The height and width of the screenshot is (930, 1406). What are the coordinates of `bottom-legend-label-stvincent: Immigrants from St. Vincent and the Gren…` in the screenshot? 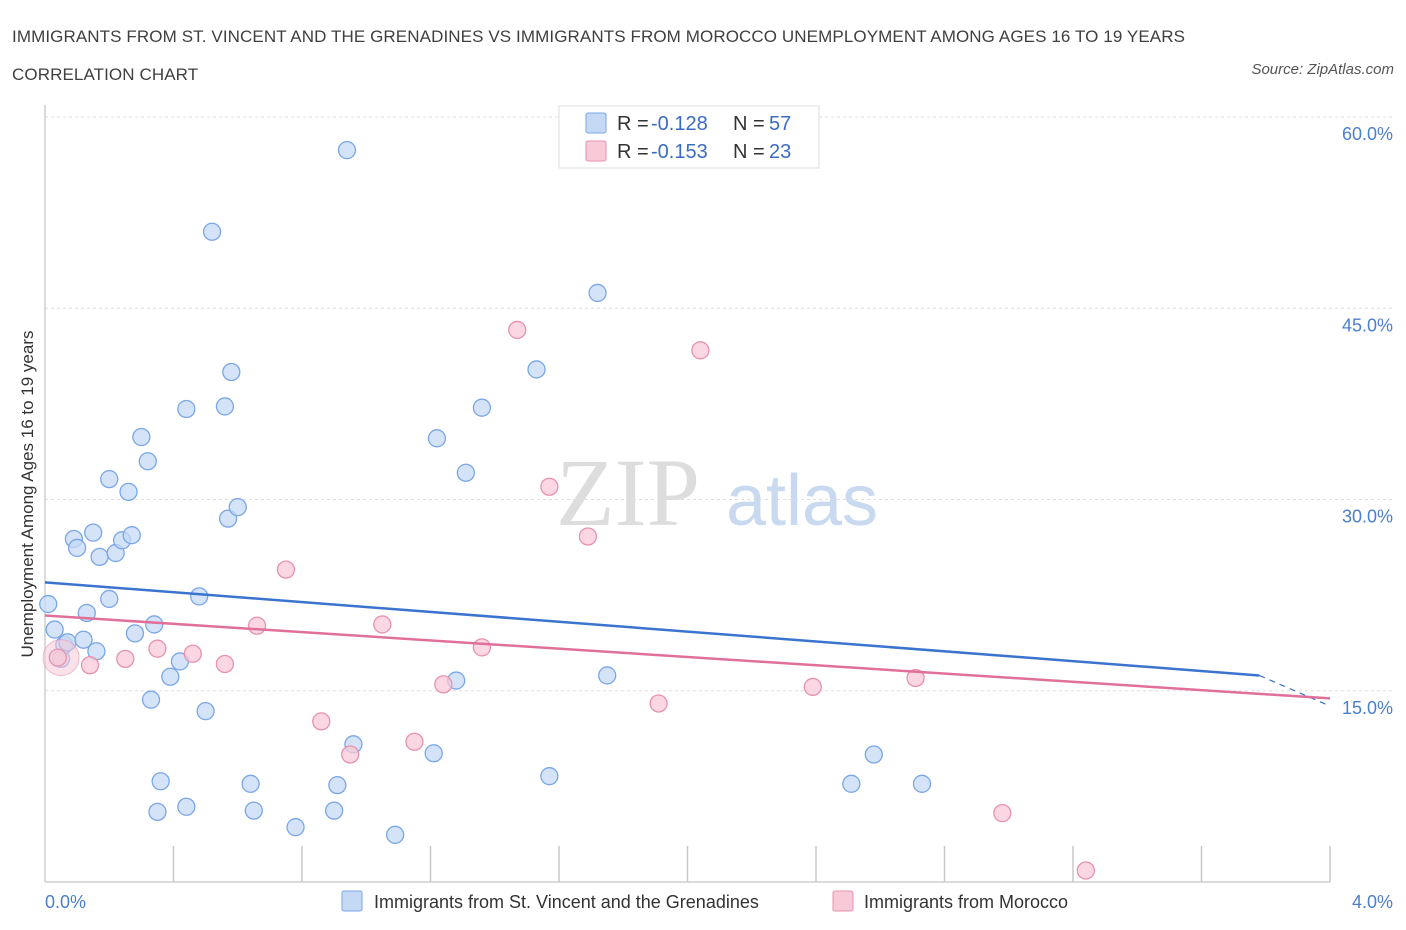 It's located at (566, 902).